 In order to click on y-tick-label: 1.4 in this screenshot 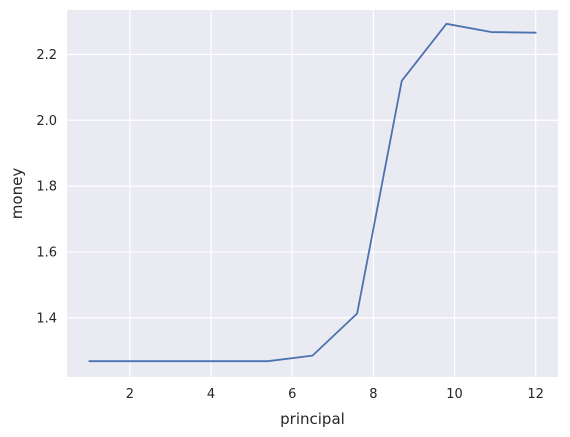, I will do `click(46, 318)`.